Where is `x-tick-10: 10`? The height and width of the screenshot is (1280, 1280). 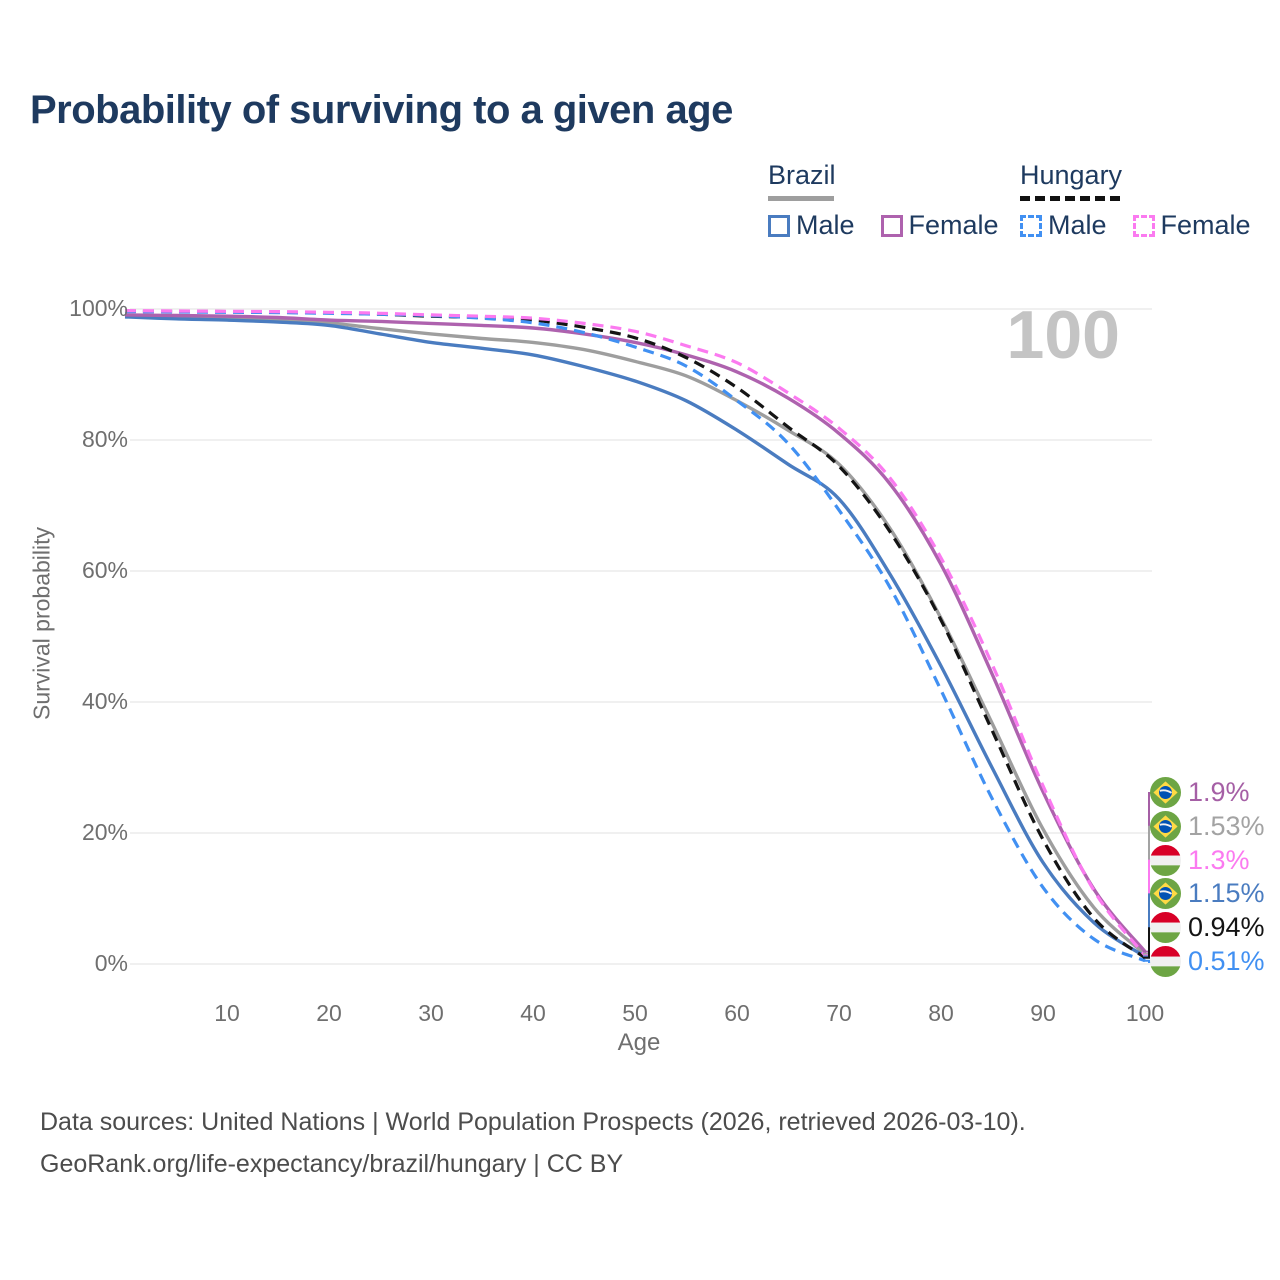
x-tick-10: 10 is located at coordinates (227, 1013).